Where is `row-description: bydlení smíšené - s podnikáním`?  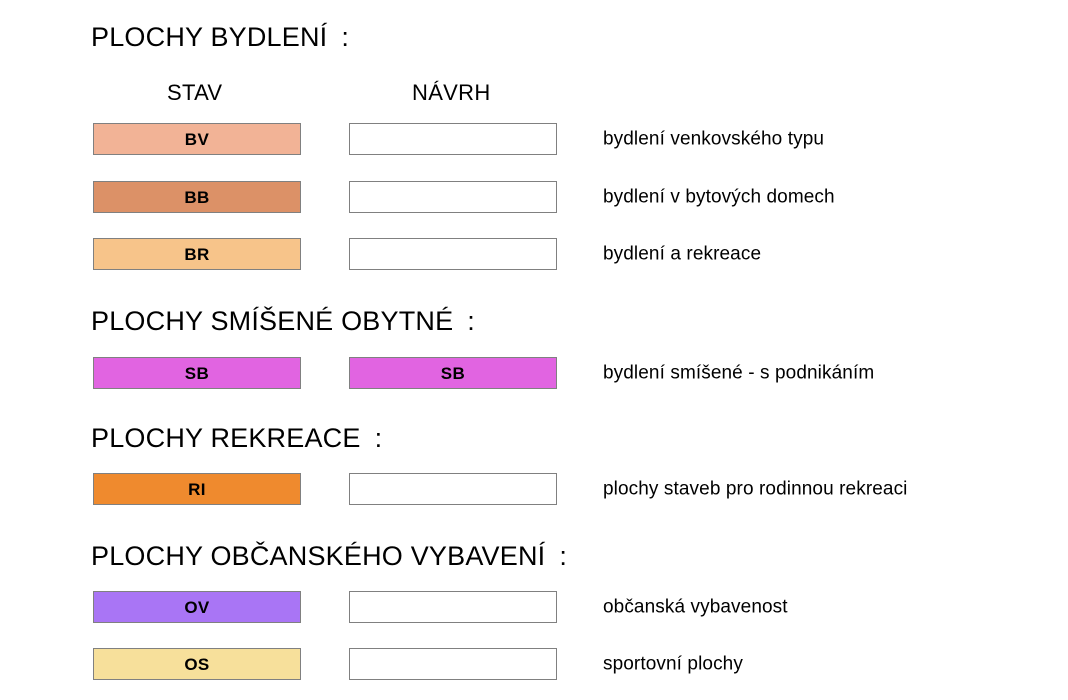
row-description: bydlení smíšené - s podnikáním is located at coordinates (739, 373).